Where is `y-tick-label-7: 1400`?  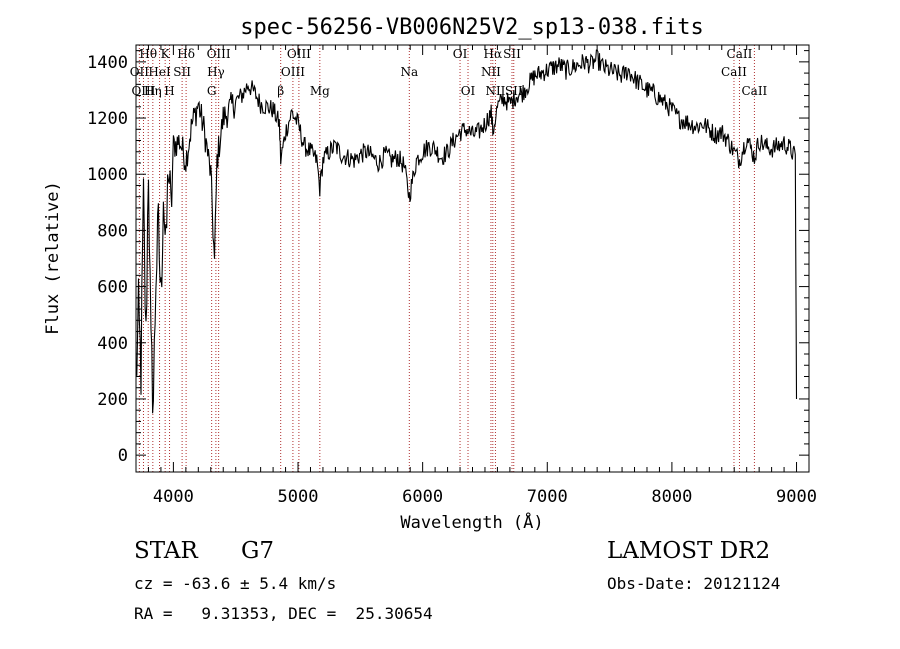 y-tick-label-7: 1400 is located at coordinates (107, 63).